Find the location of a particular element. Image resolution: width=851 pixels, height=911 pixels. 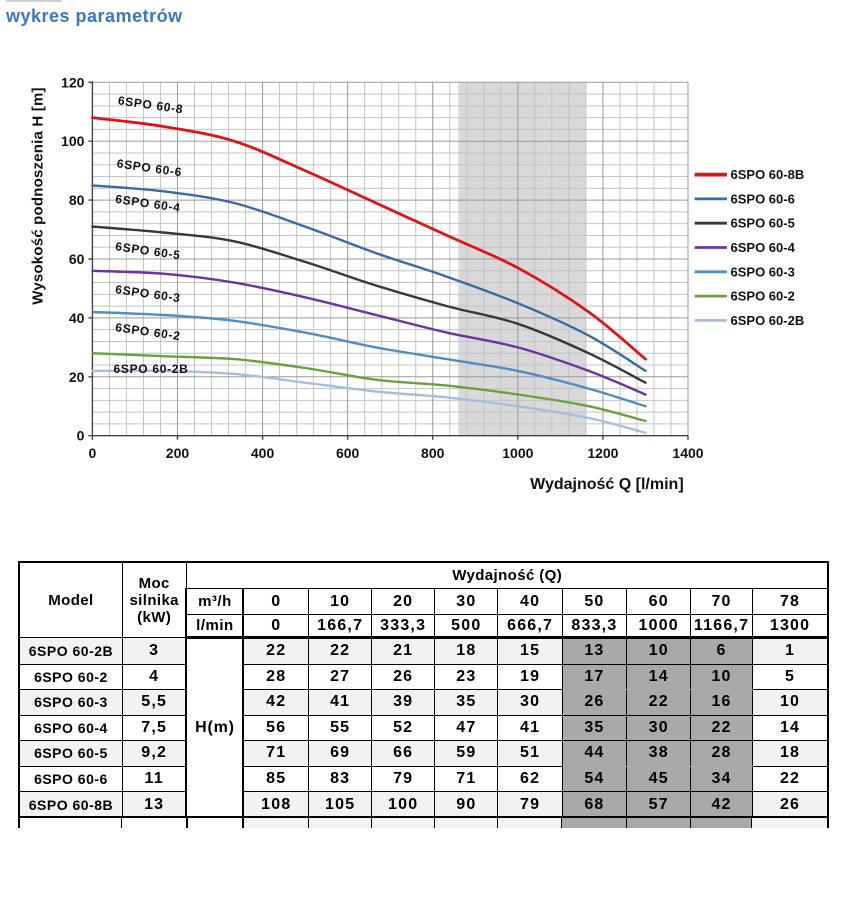

svg-text: 6SPO 60-5 is located at coordinates (763, 223).